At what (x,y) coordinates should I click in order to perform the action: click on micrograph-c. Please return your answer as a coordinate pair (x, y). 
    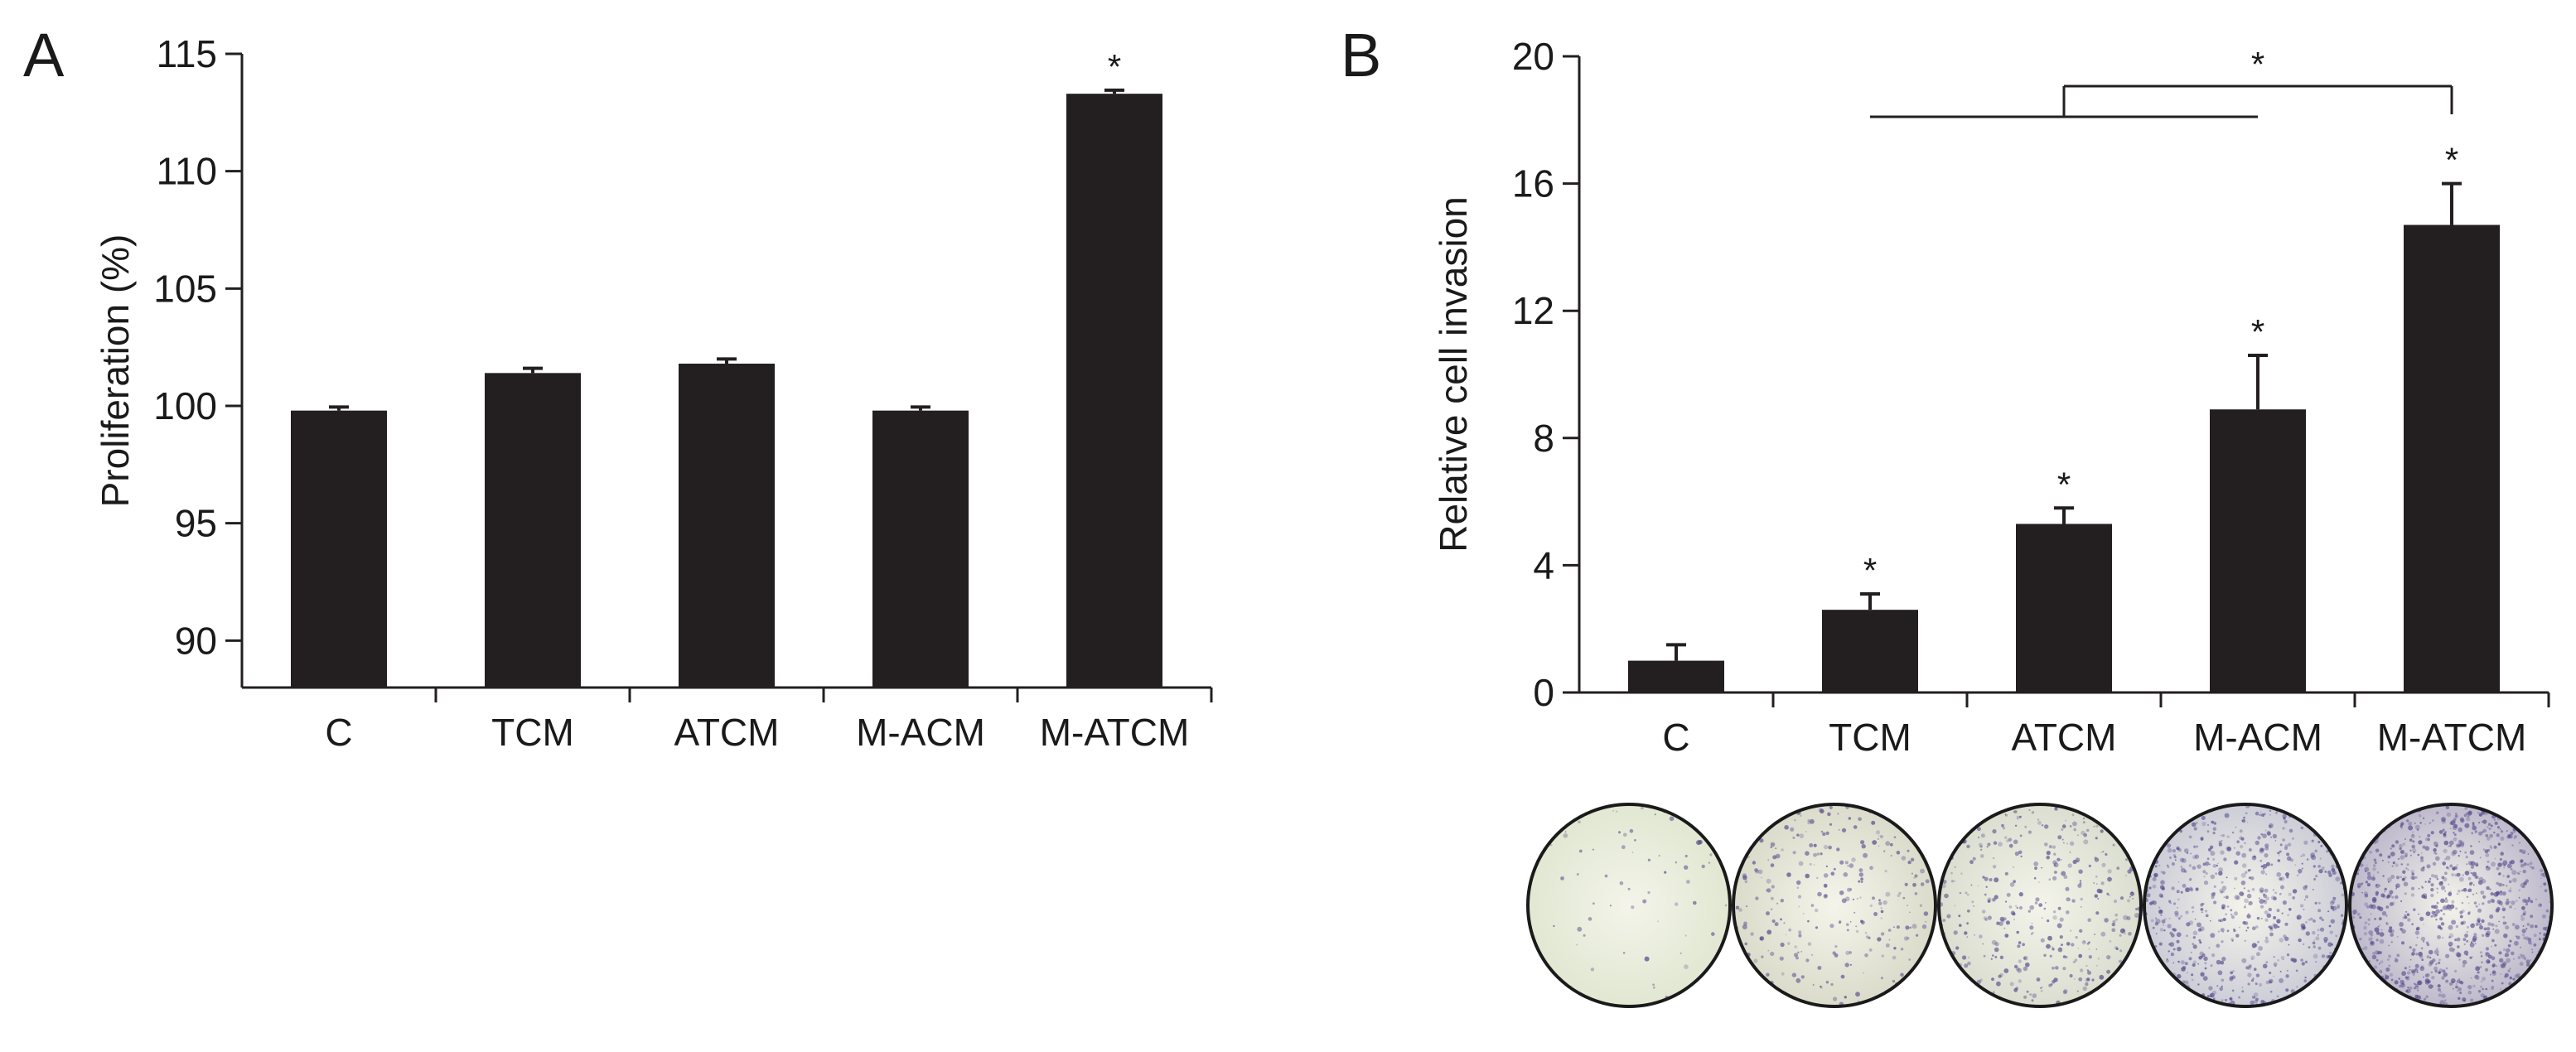
    Looking at the image, I should click on (1629, 905).